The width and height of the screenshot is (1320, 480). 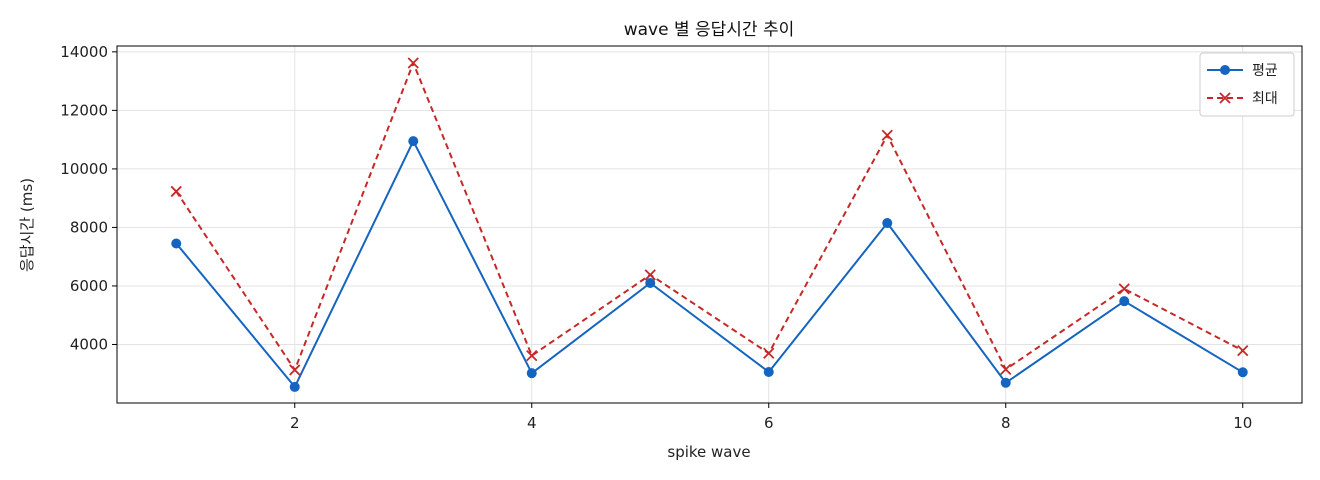 I want to click on x-tick-label: 2, so click(x=295, y=423).